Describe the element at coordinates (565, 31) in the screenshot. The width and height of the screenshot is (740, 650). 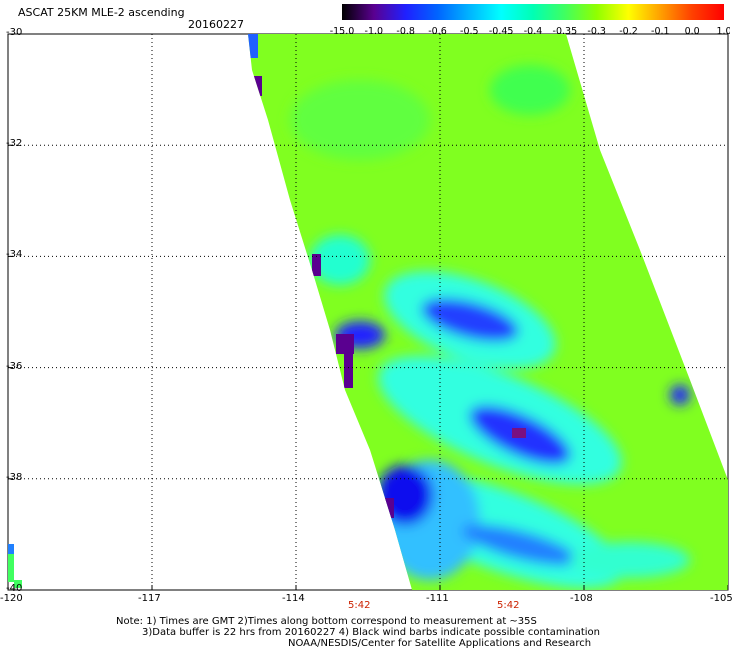
I see `colorbar-label: -0.35` at that location.